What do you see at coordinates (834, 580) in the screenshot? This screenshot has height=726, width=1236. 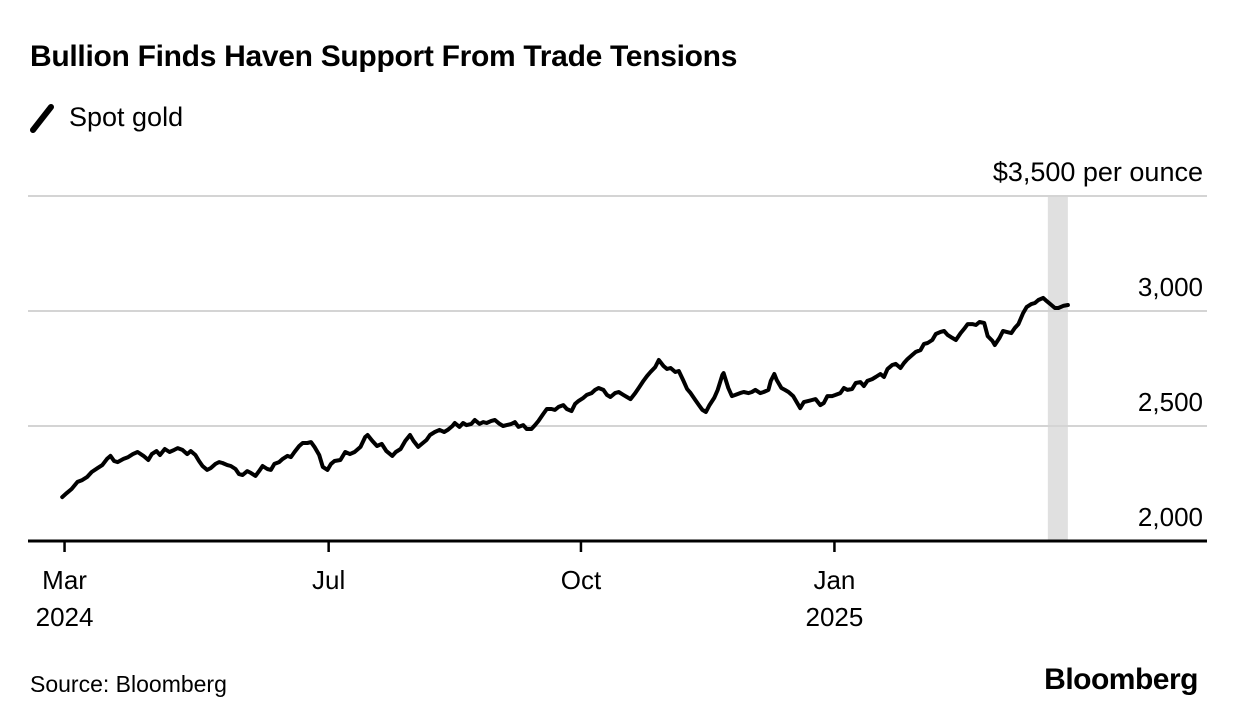 I see `x-axis-label-jan: Jan` at bounding box center [834, 580].